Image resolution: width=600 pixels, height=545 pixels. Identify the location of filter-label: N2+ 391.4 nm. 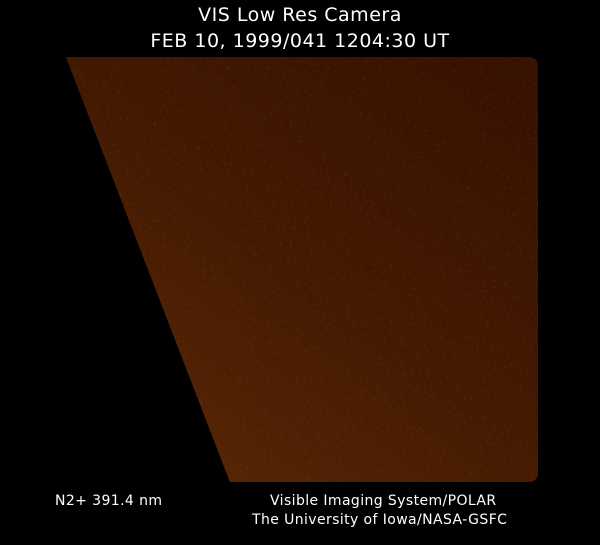
(109, 501).